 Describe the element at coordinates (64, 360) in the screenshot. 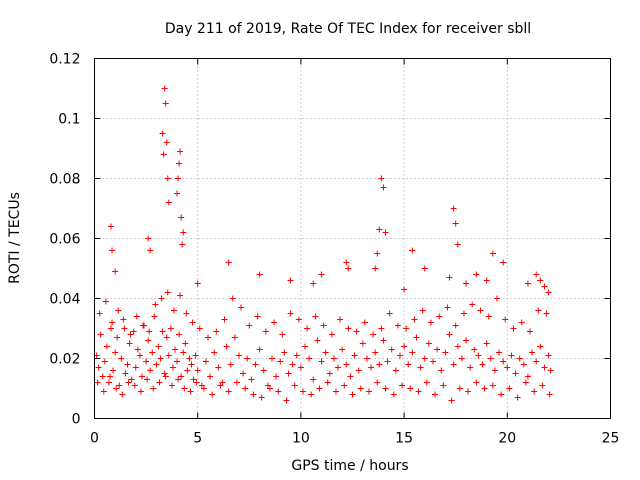

I see `y-tick-label: 0.02` at that location.